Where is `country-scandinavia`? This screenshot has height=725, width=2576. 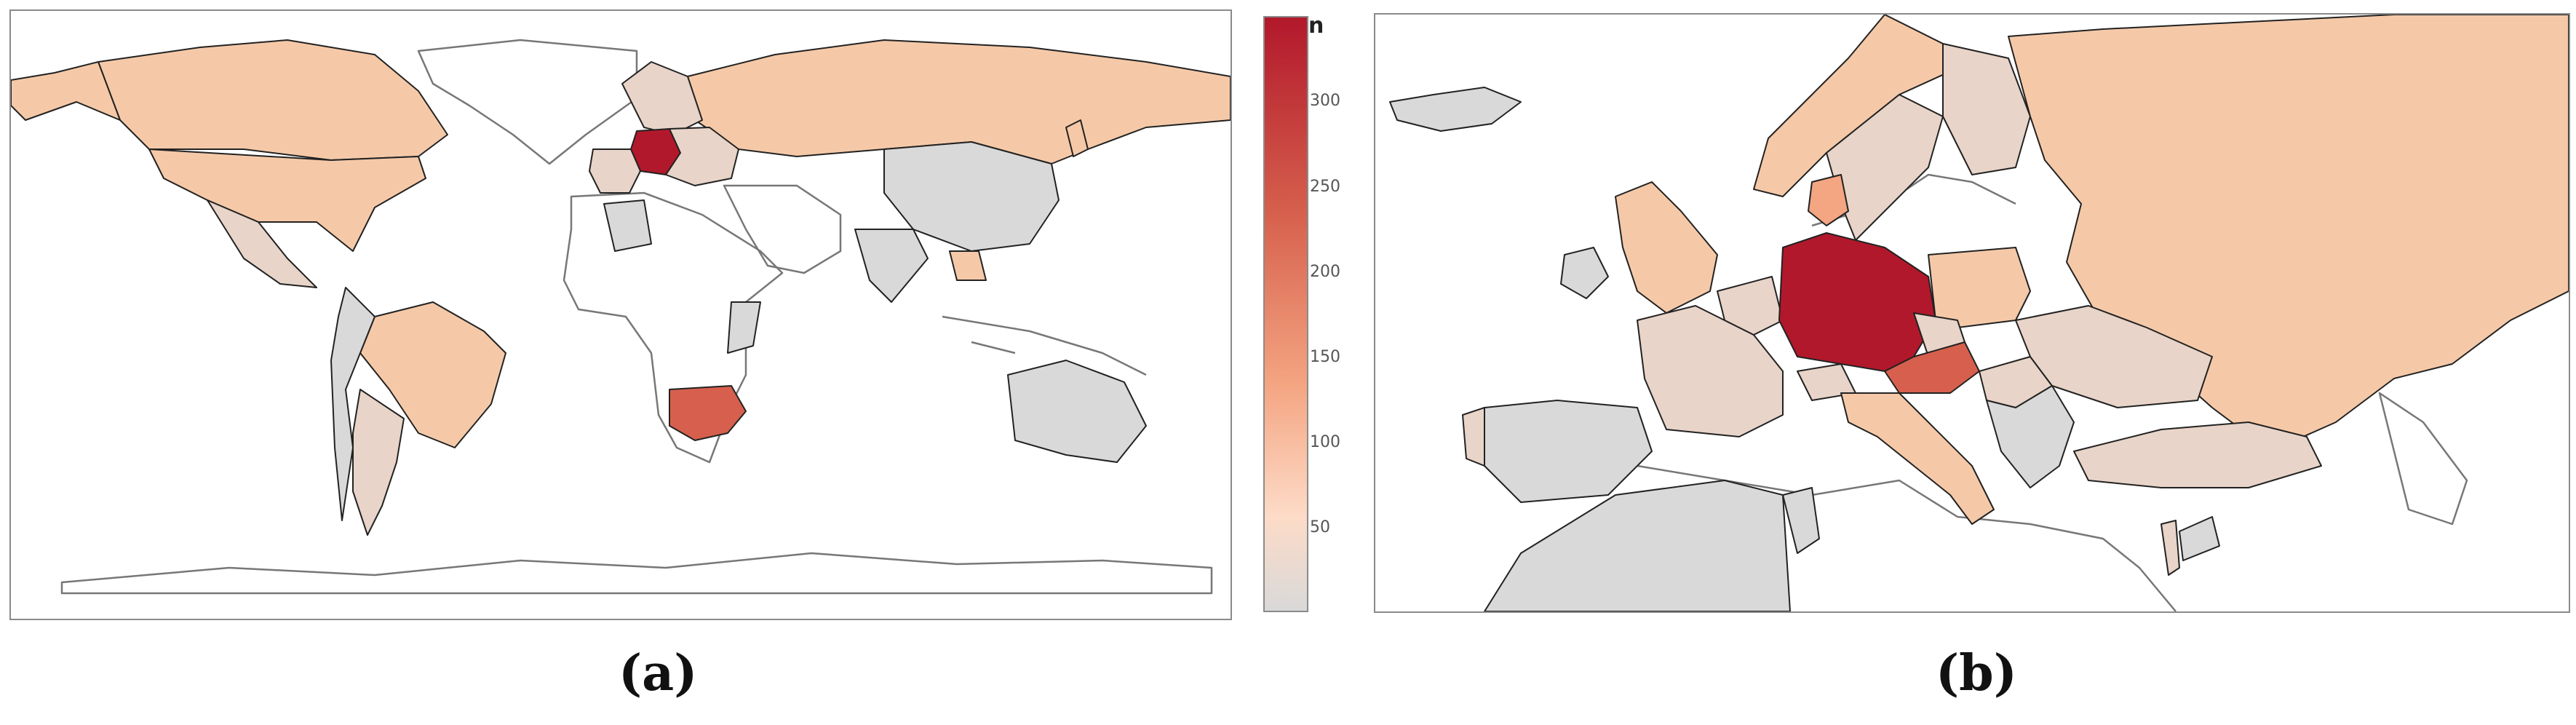
country-scandinavia is located at coordinates (662, 98).